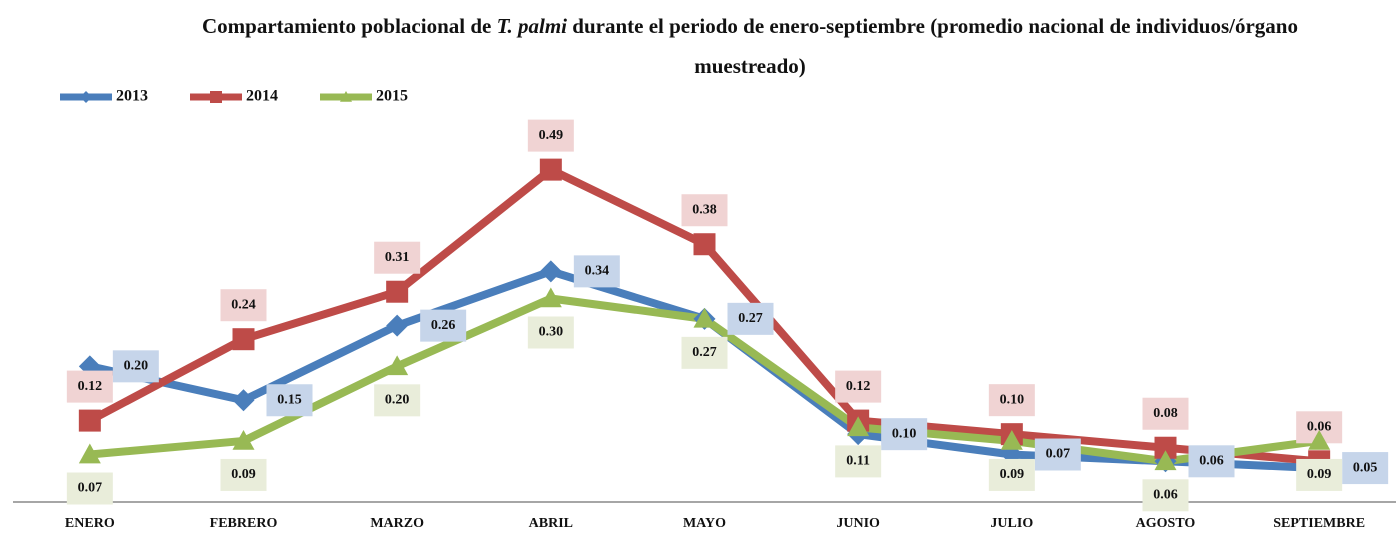  Describe the element at coordinates (1011, 523) in the screenshot. I see `x-tick-label: JULIO` at that location.